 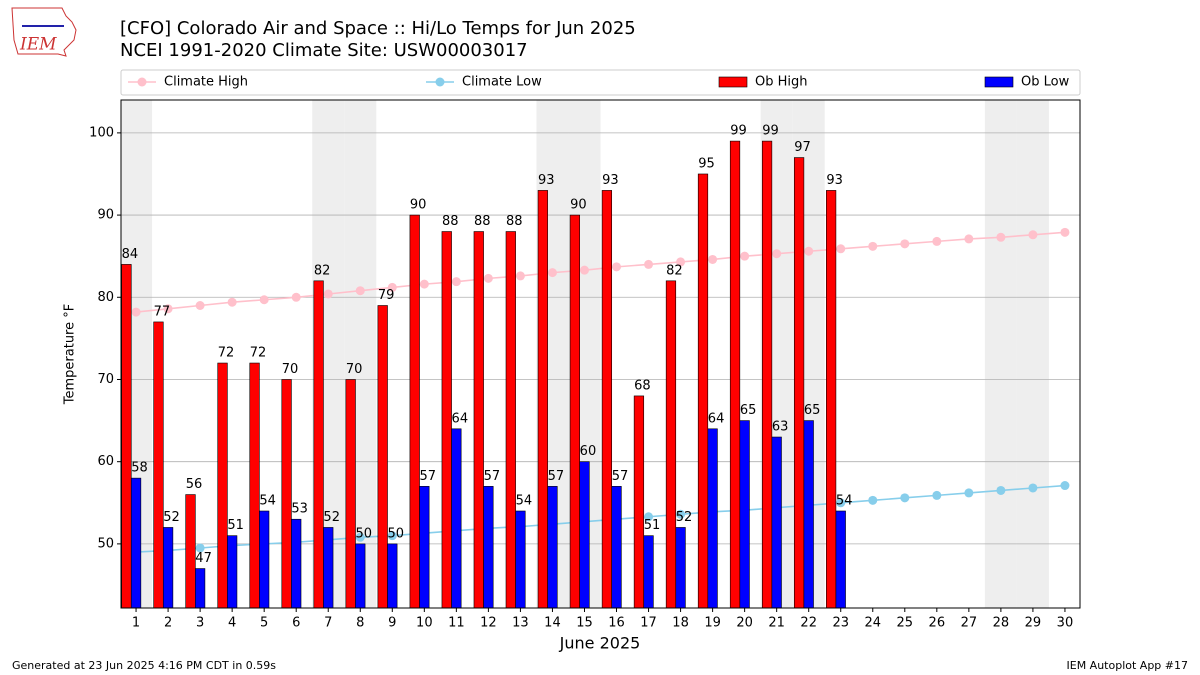 I want to click on data-label: 50, so click(x=363, y=533).